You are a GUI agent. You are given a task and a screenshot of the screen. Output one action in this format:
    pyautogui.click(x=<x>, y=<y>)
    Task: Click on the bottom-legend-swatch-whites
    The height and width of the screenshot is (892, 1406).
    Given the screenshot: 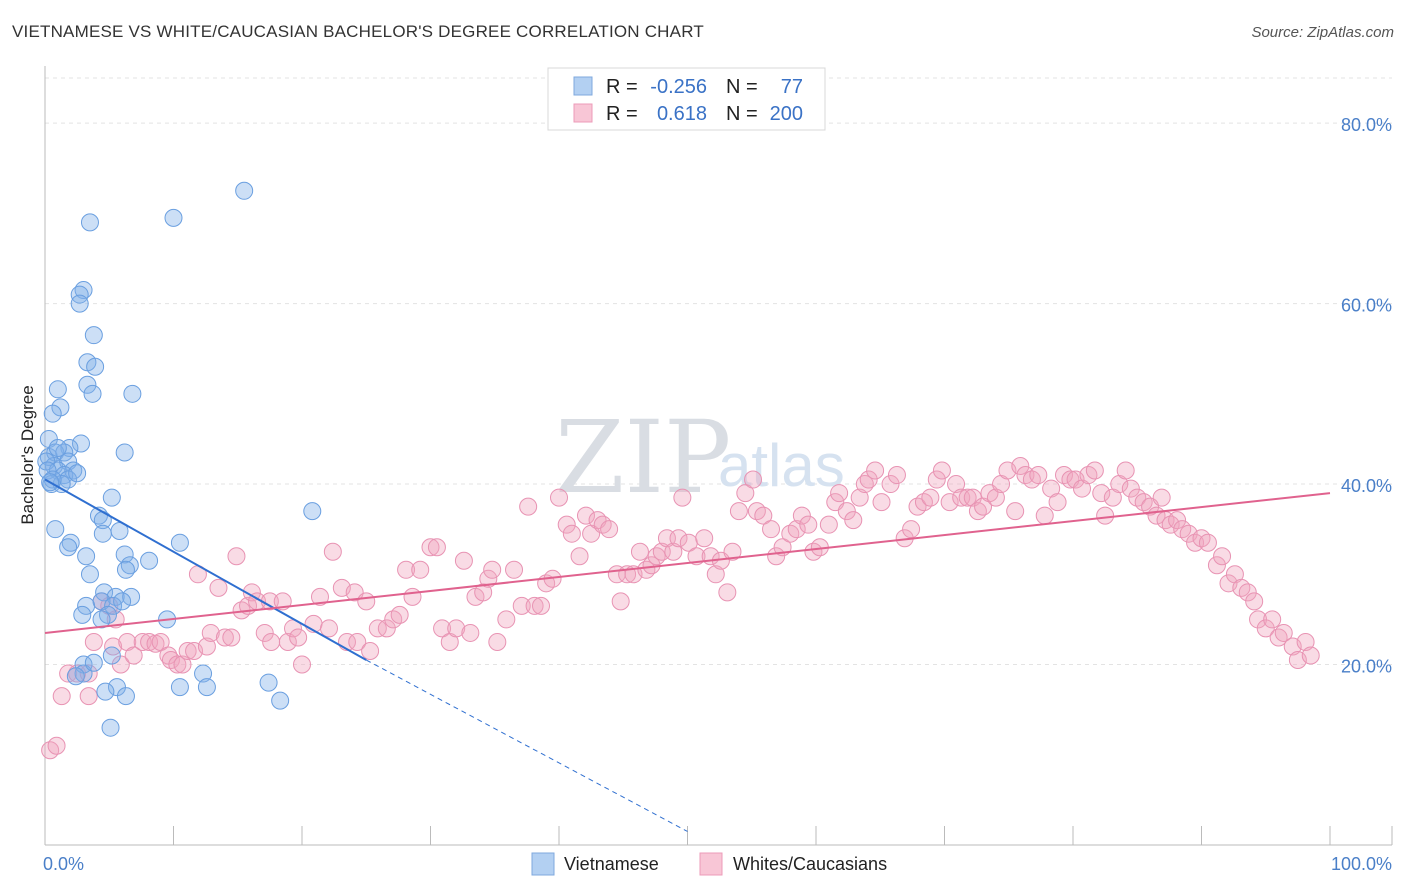 What is the action you would take?
    pyautogui.click(x=711, y=864)
    